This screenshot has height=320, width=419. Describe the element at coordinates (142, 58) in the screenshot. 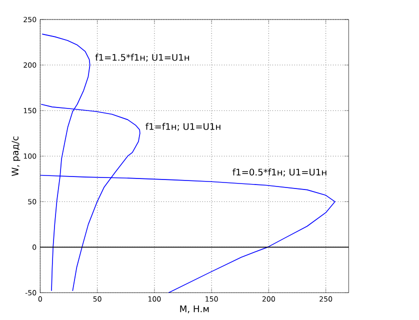

I see `annotation: f1=1.5*f1н; U1=U1н` at that location.